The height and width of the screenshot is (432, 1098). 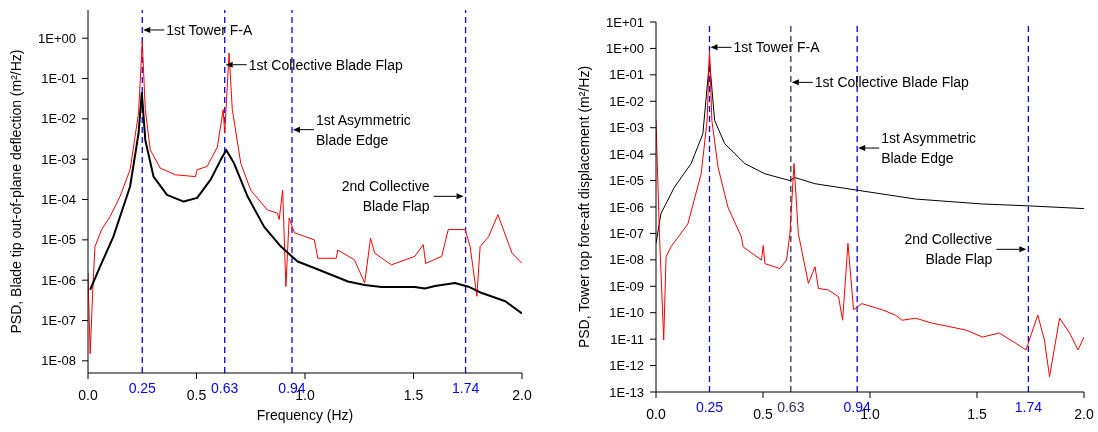 I want to click on y-tick-label: 1E-11, so click(x=627, y=339).